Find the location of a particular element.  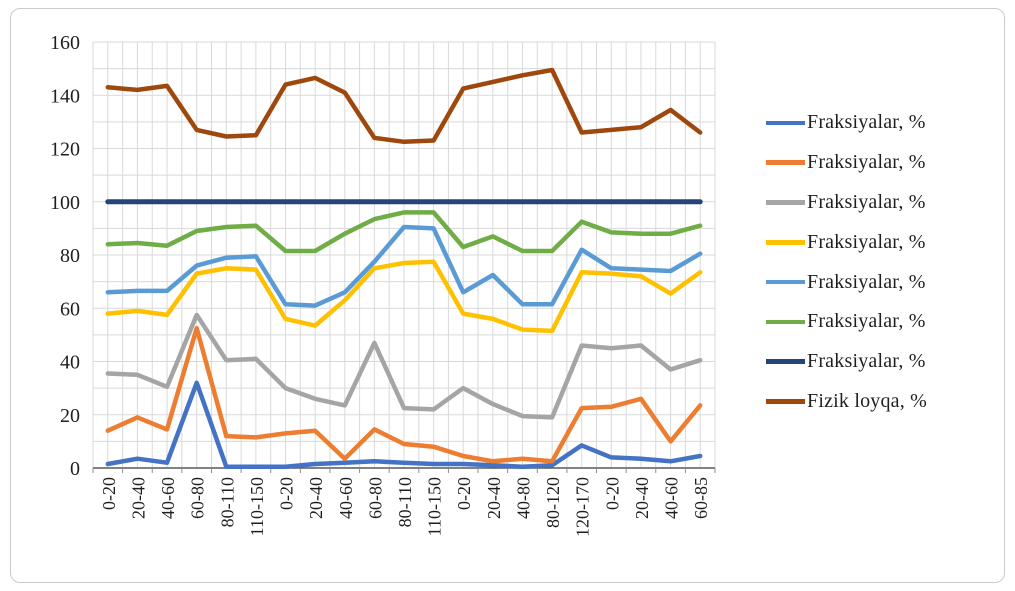

legend-item-4: Fraksiyalar, % is located at coordinates (846, 242).